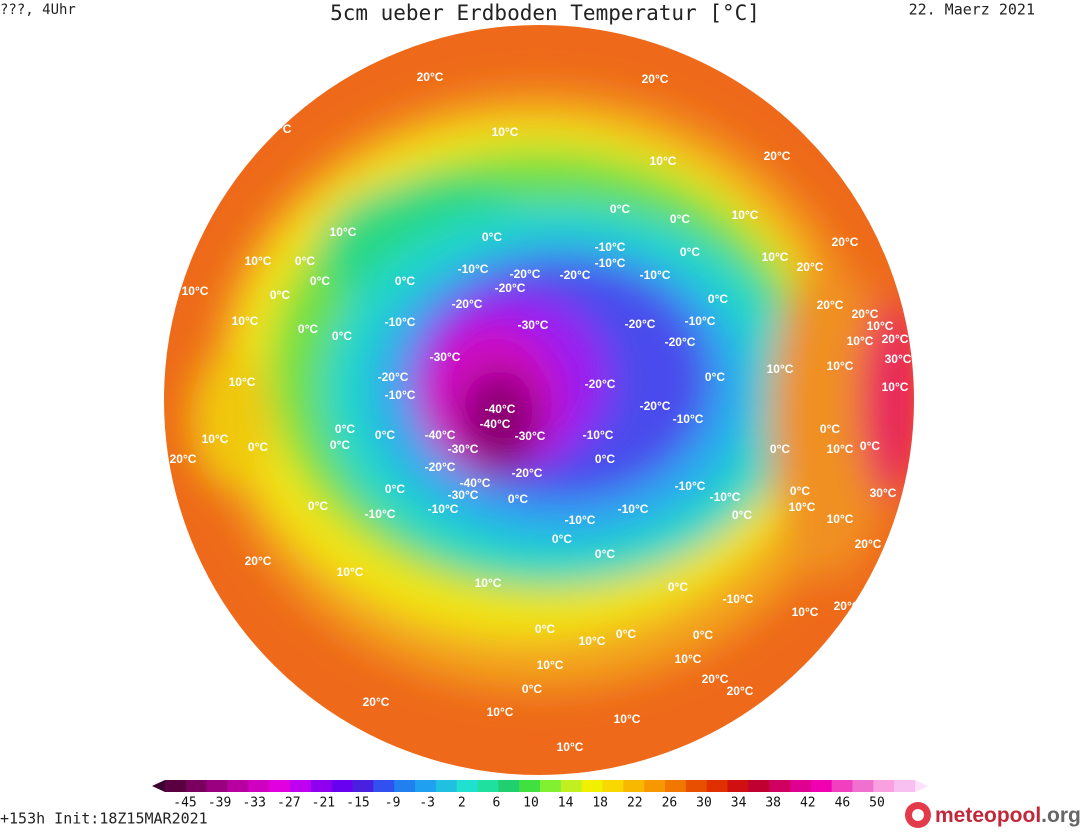 The height and width of the screenshot is (833, 1080). I want to click on colorbar-tick: -15, so click(357, 803).